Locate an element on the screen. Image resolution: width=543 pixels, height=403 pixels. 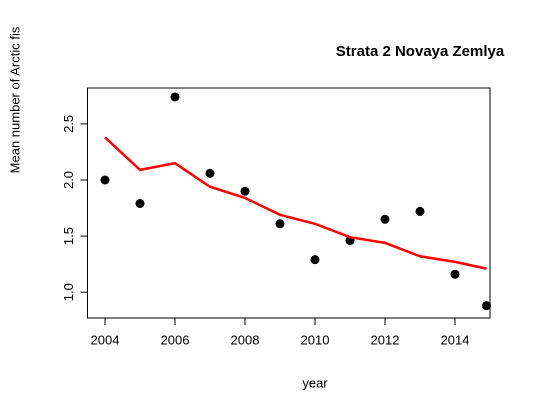
y-tick-label: 1.5 is located at coordinates (68, 236).